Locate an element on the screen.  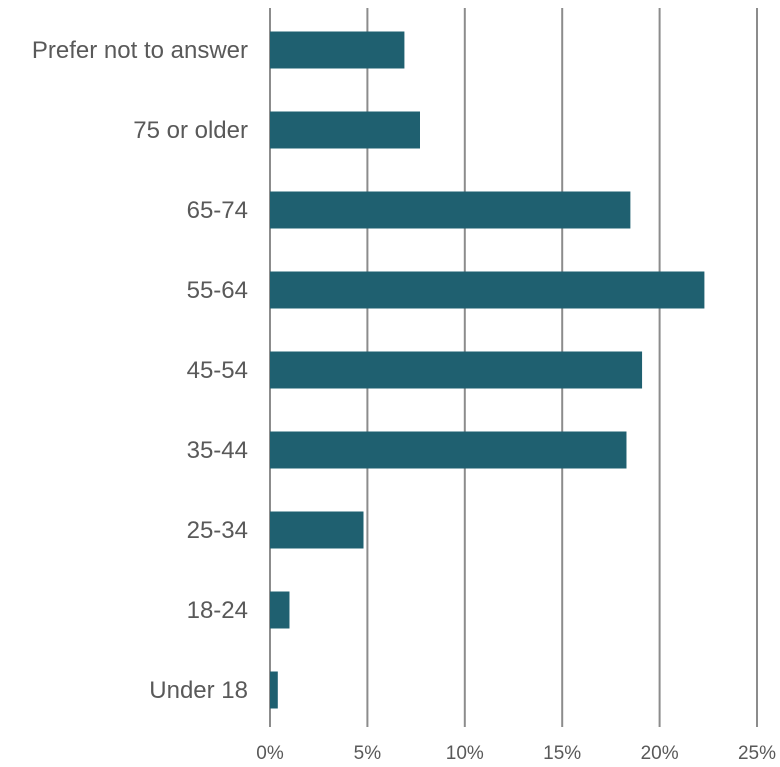
x-tick-label: 20% is located at coordinates (660, 753).